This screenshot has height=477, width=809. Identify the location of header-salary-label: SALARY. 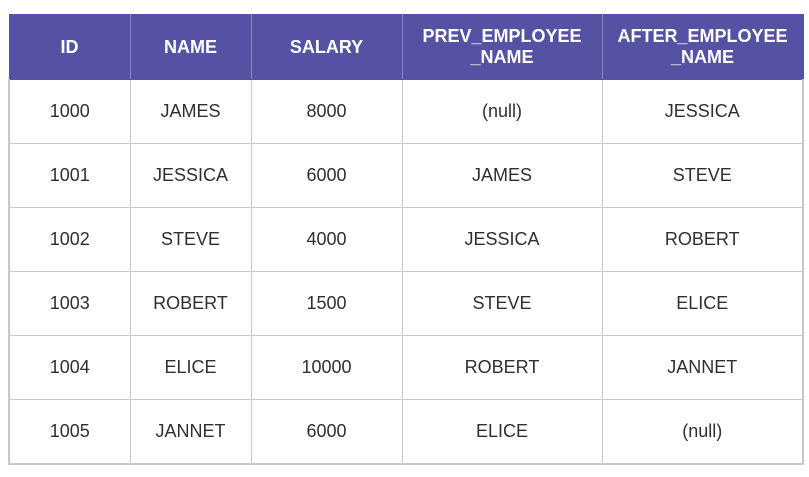
(326, 46).